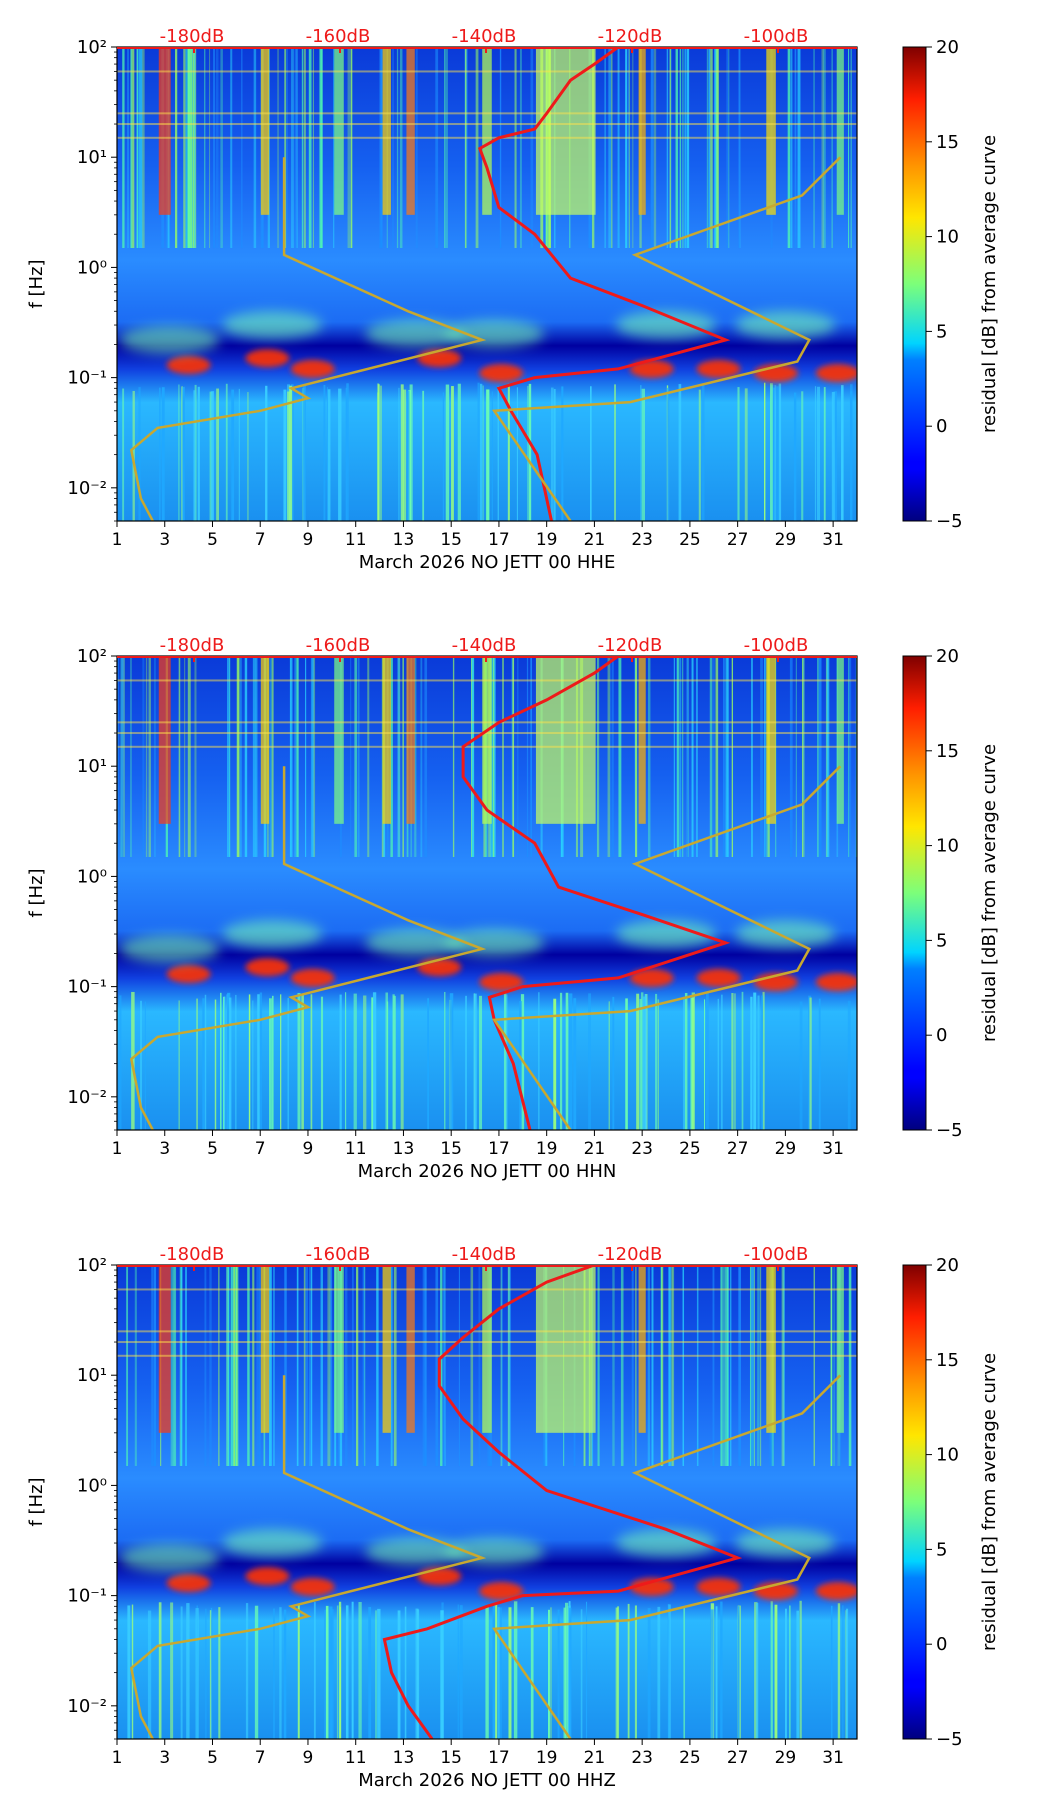 This screenshot has height=1806, width=1052. Describe the element at coordinates (776, 36) in the screenshot. I see `top-dB-label-4: -100dB` at that location.